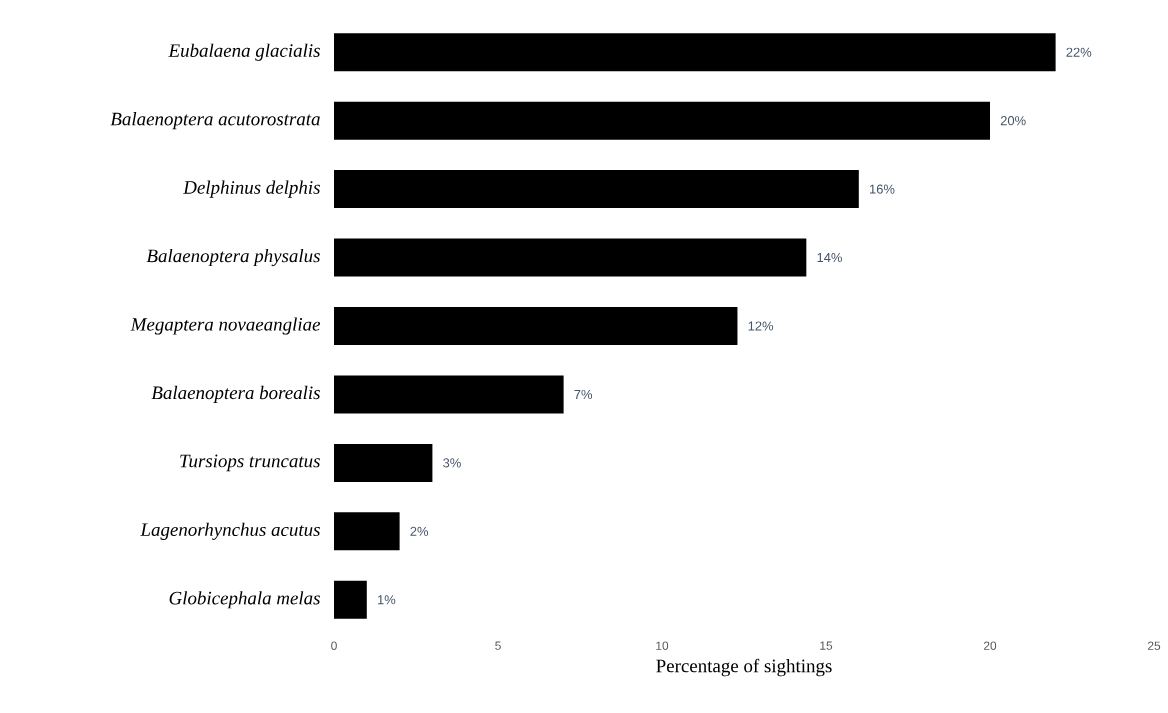 This screenshot has width=1168, height=713. I want to click on x-tick-label: 0, so click(334, 645).